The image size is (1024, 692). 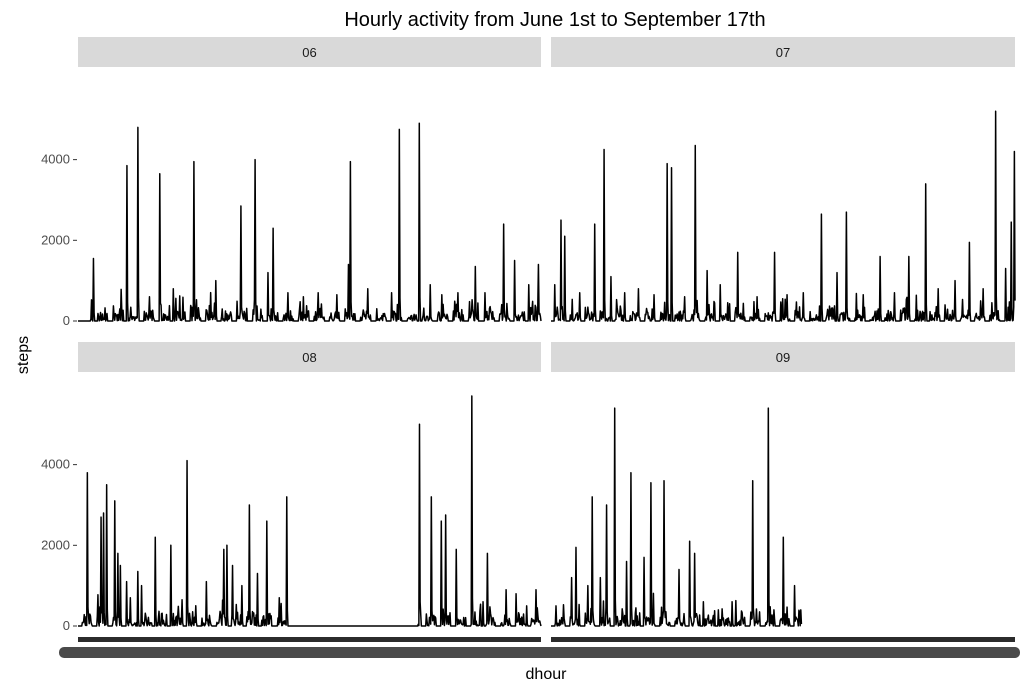 I want to click on y-axis-title: steps, so click(x=23, y=355).